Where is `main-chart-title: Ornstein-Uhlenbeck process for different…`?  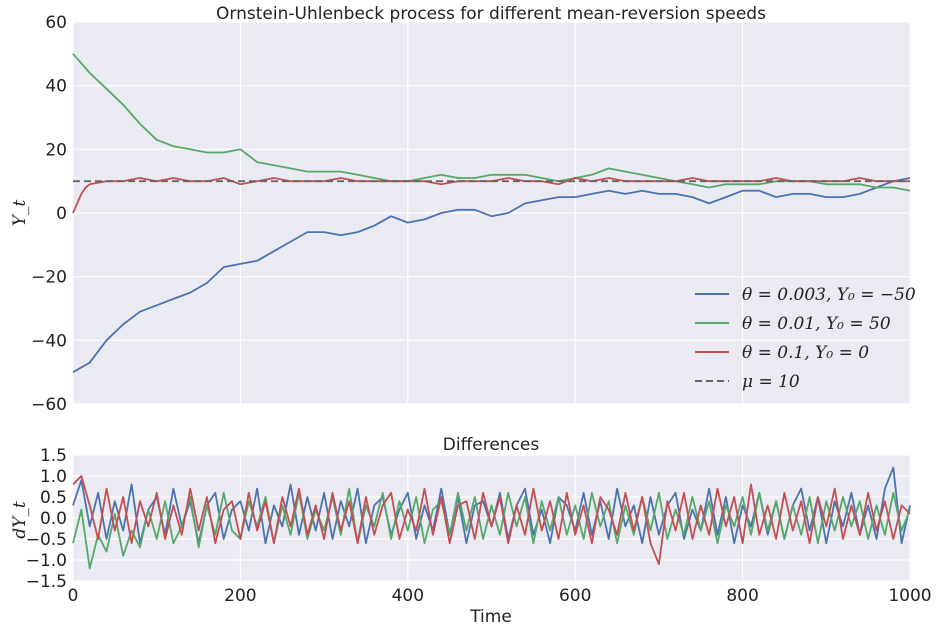 main-chart-title: Ornstein-Uhlenbeck process for different… is located at coordinates (491, 14).